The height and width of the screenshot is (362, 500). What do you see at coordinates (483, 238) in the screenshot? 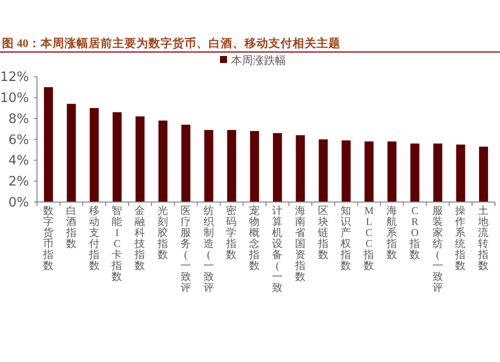
I see `x-tick-label: 土地流转指数` at bounding box center [483, 238].